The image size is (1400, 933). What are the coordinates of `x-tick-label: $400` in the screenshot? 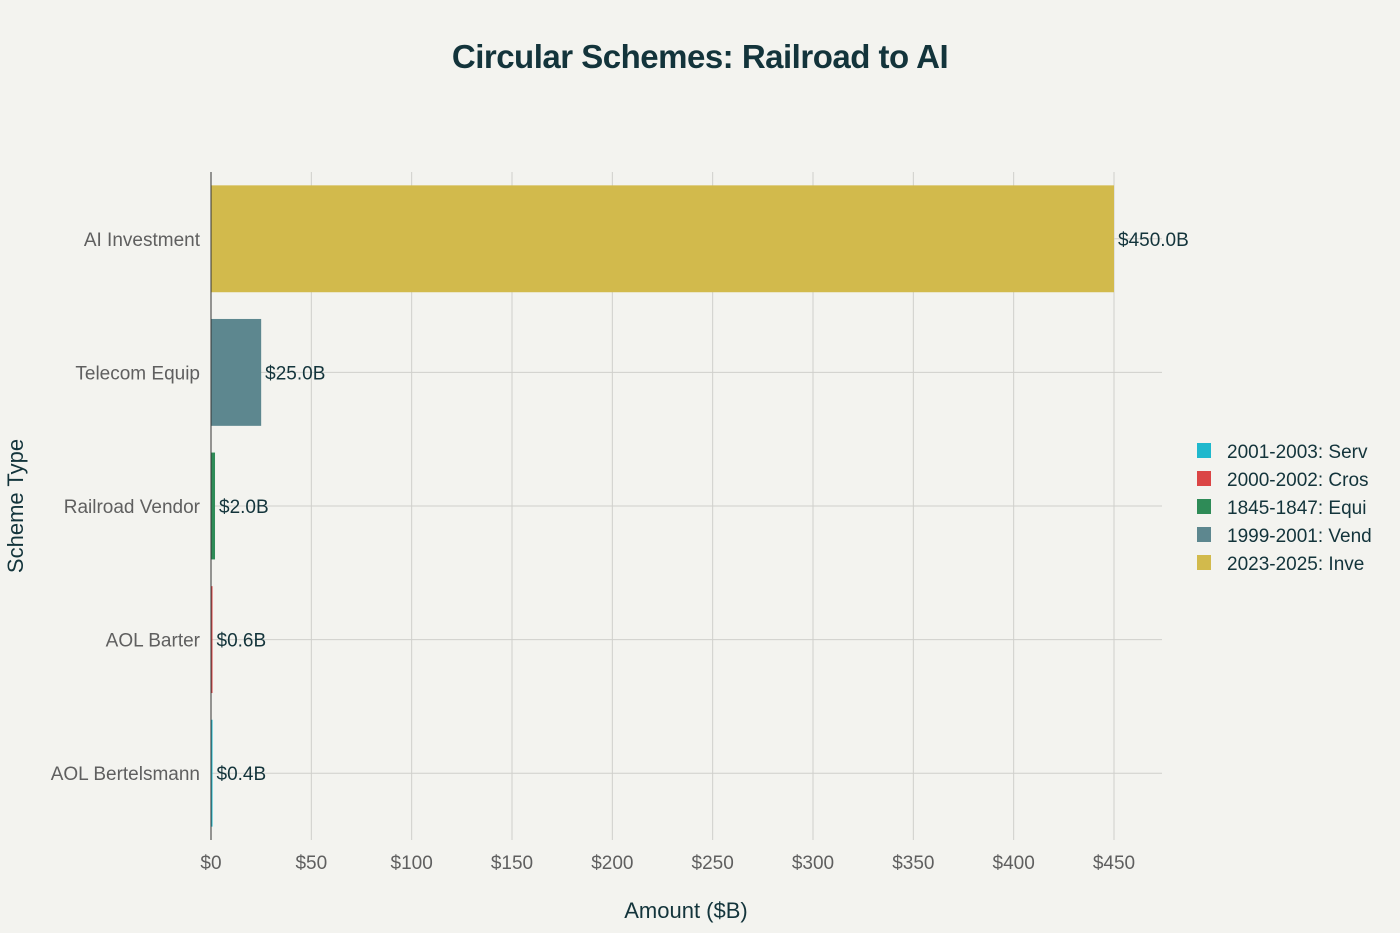 It's located at (1014, 863).